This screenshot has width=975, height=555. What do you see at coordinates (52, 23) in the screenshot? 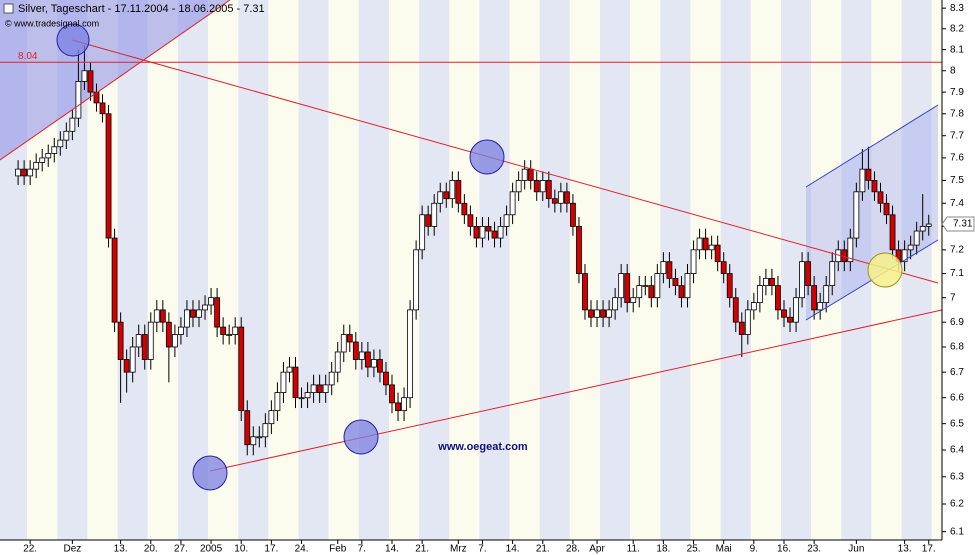
I see `source: © www.tradesignal.com` at bounding box center [52, 23].